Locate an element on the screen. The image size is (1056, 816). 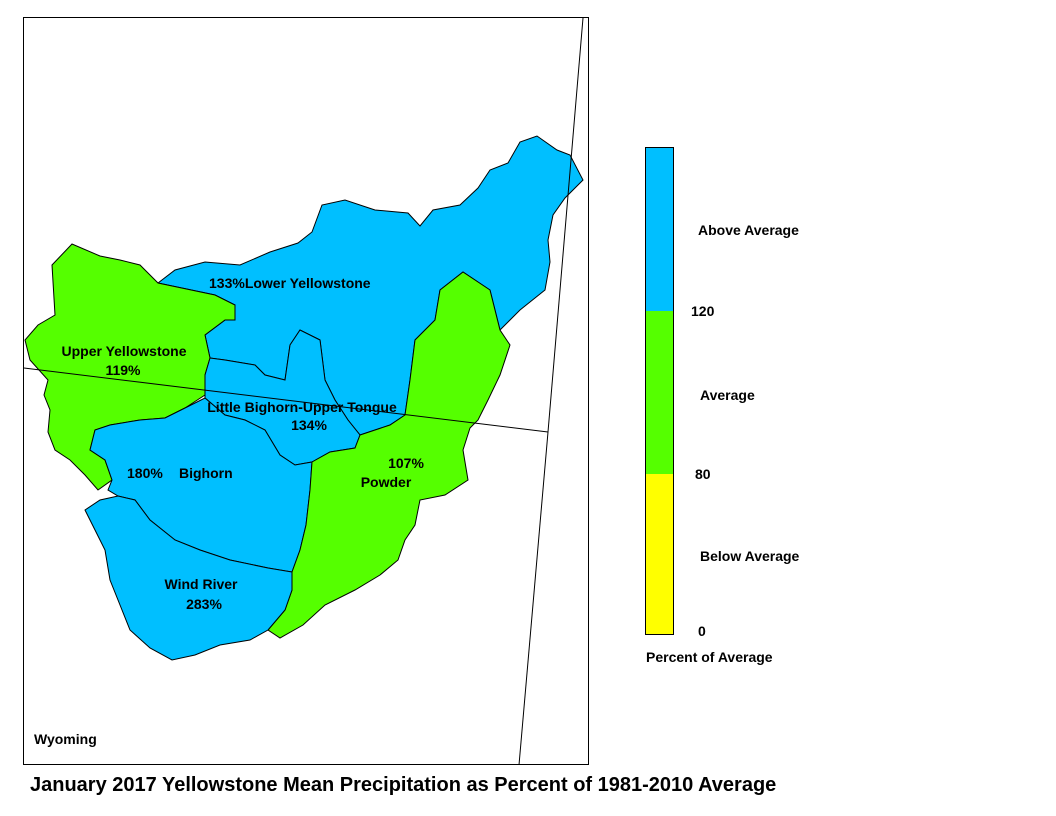
state-label: Wyoming is located at coordinates (65, 739).